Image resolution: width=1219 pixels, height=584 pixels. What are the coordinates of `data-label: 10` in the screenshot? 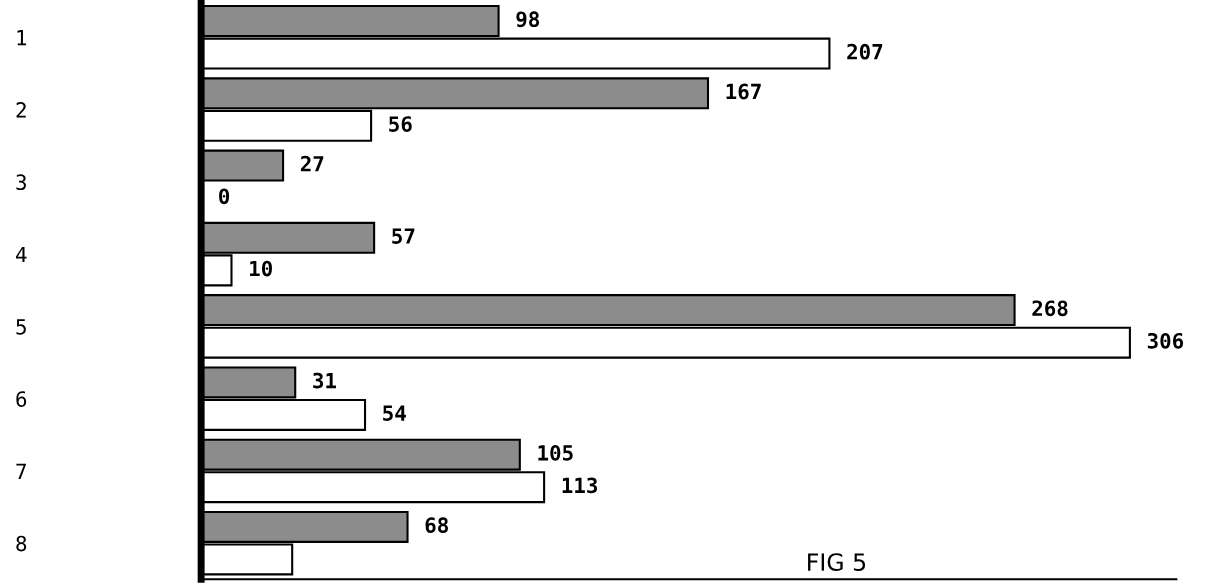 It's located at (261, 268).